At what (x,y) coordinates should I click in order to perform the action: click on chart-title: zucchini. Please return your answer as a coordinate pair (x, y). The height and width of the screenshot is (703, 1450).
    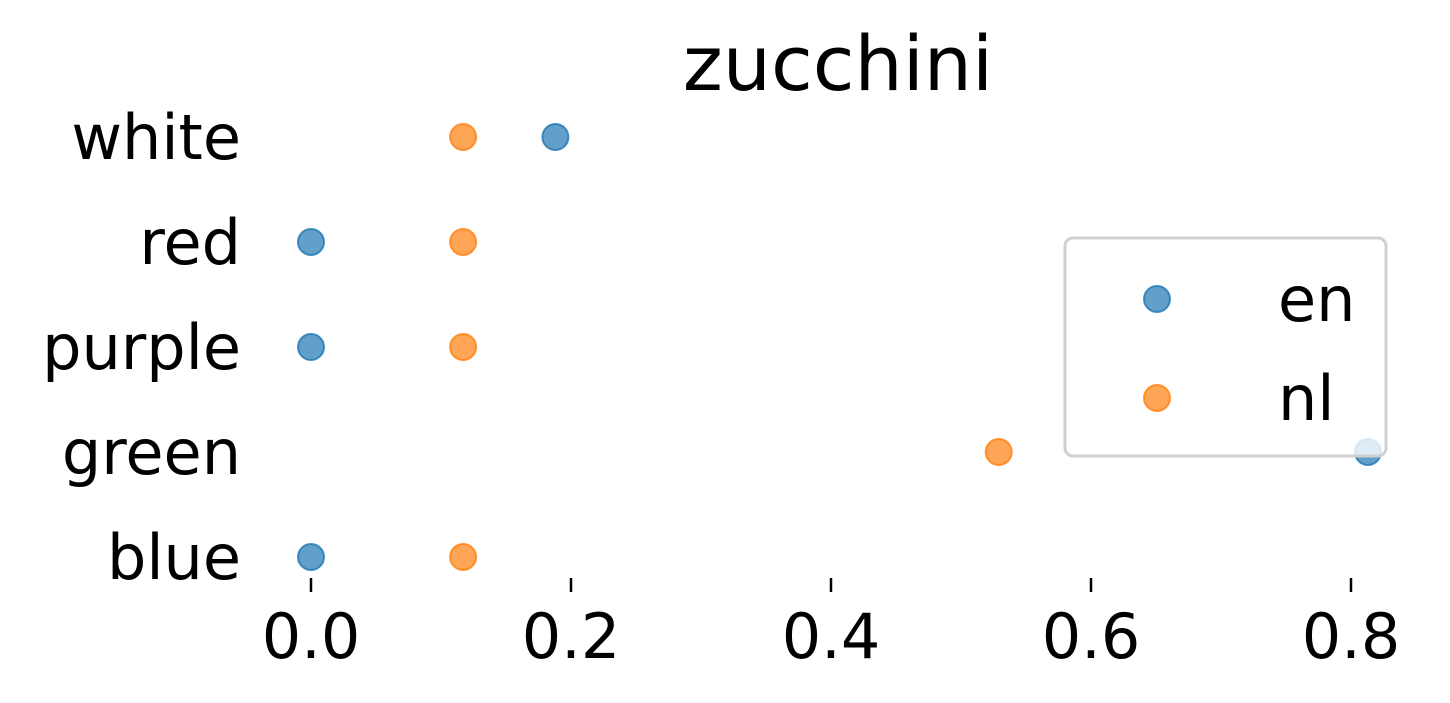
    Looking at the image, I should click on (838, 63).